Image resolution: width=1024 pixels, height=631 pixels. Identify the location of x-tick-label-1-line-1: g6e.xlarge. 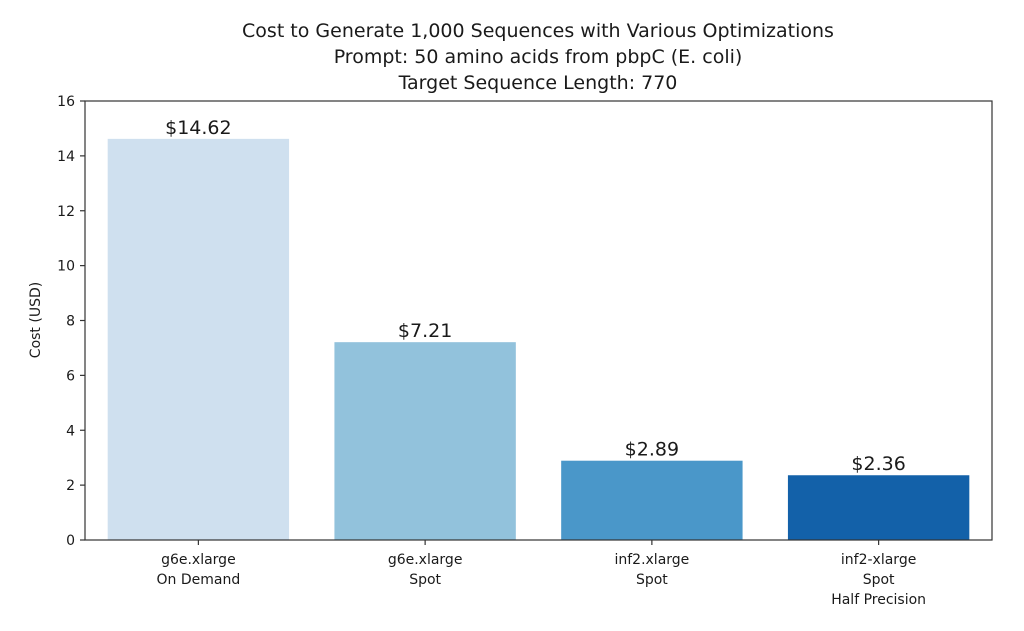
(198, 560).